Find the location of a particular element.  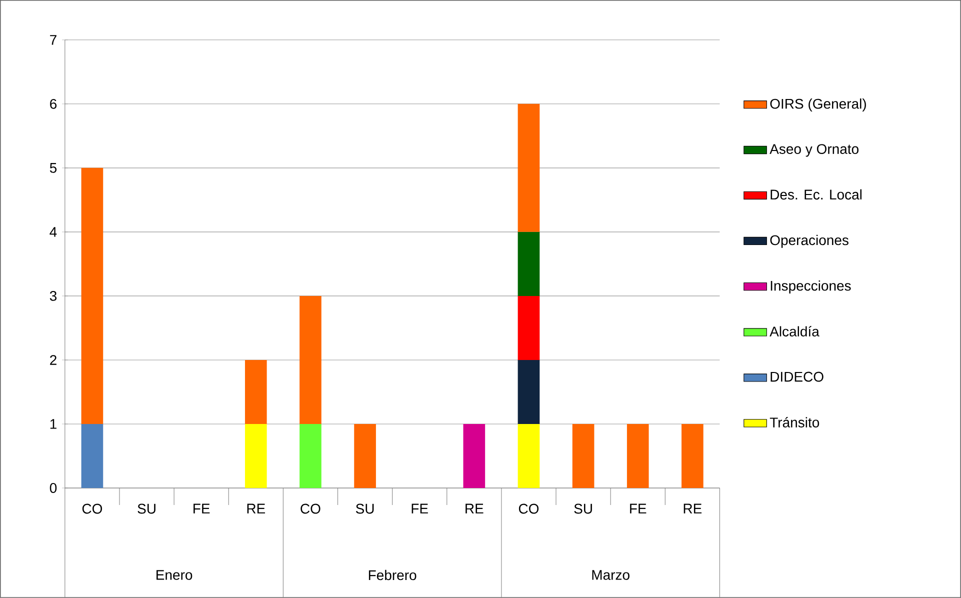

y-tick-label: 6 is located at coordinates (53, 104).